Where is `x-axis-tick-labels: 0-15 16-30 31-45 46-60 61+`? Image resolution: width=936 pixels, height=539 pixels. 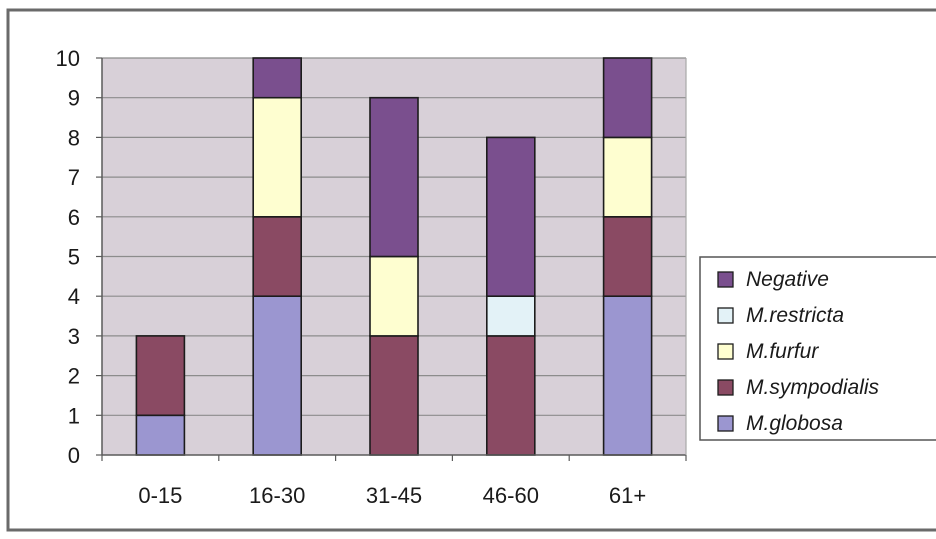
x-axis-tick-labels: 0-15 16-30 31-45 46-60 61+ is located at coordinates (392, 495).